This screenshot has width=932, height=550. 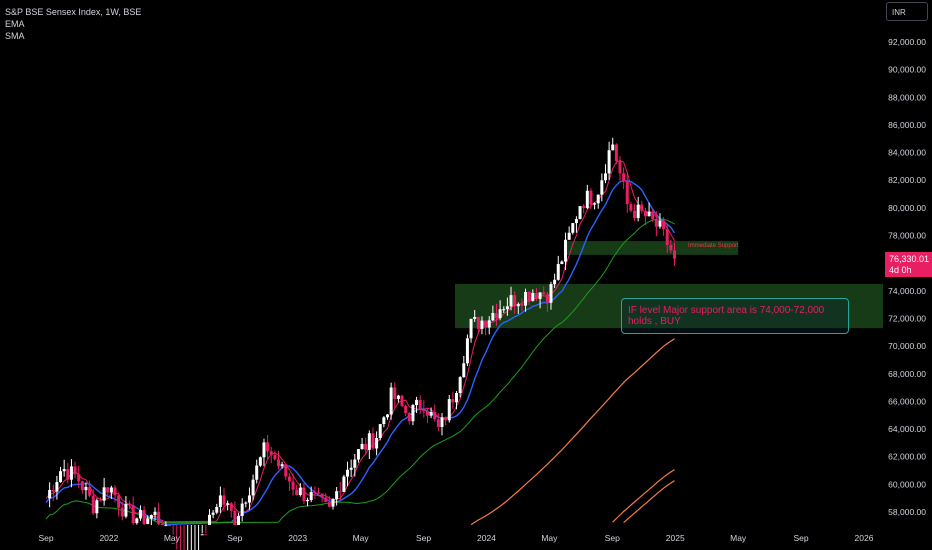 I want to click on price-tick-label: 80,000.00, so click(x=907, y=208).